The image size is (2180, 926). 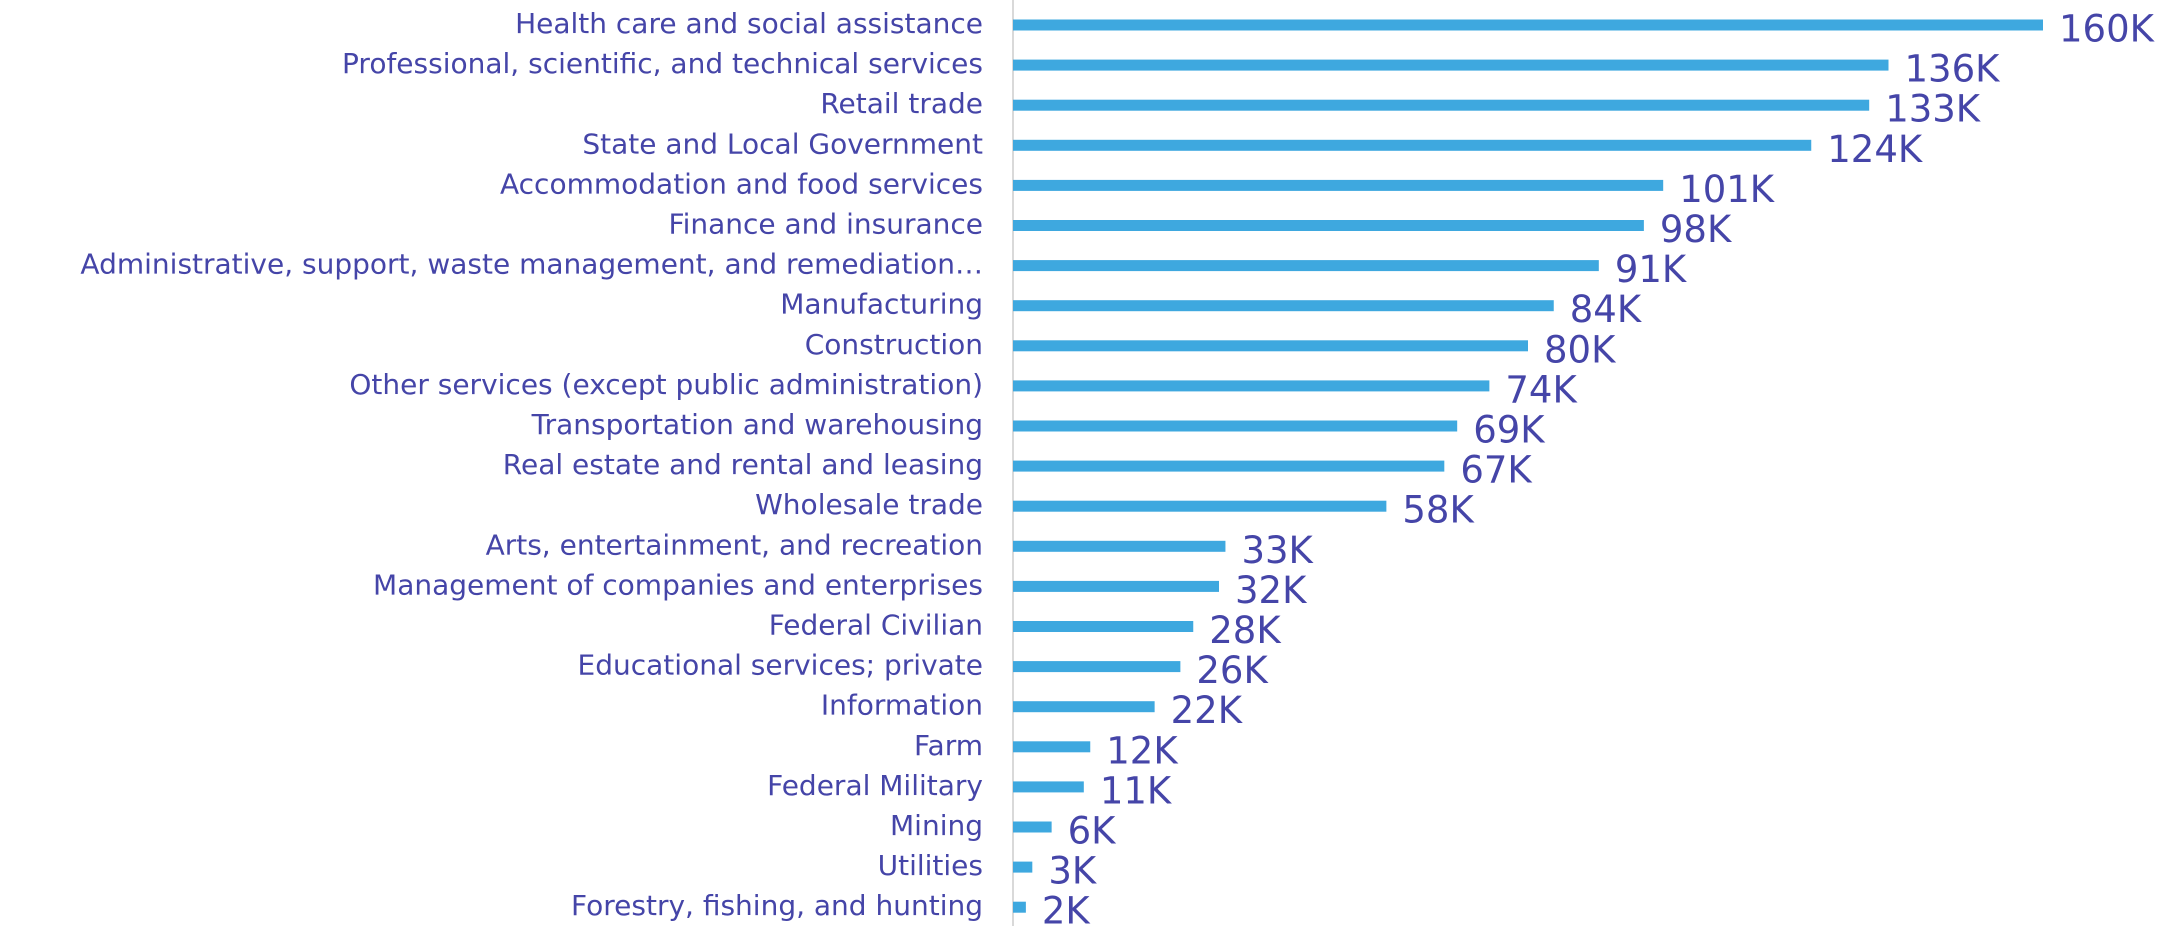 I want to click on value-label: 98K, so click(x=1696, y=229).